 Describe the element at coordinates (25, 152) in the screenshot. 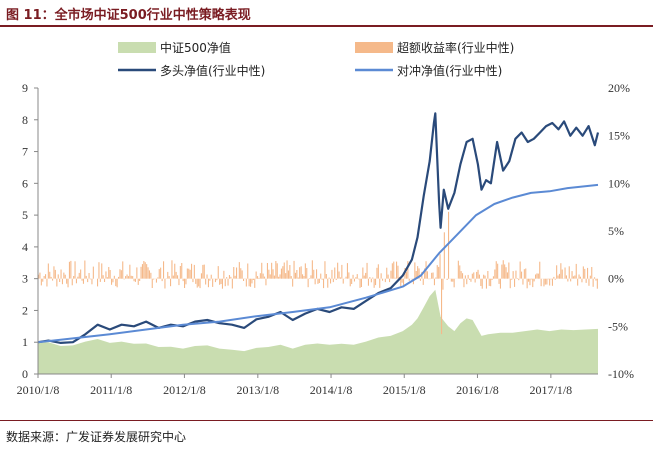

I see `y-left-tick-label: 7` at that location.